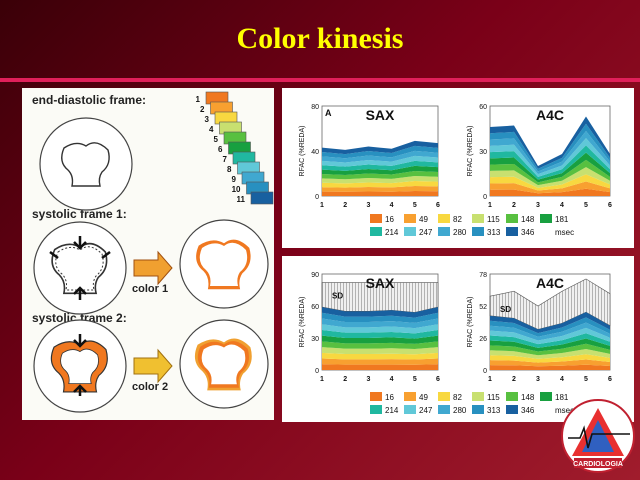  I want to click on end-diastolic-frame, so click(86, 164).